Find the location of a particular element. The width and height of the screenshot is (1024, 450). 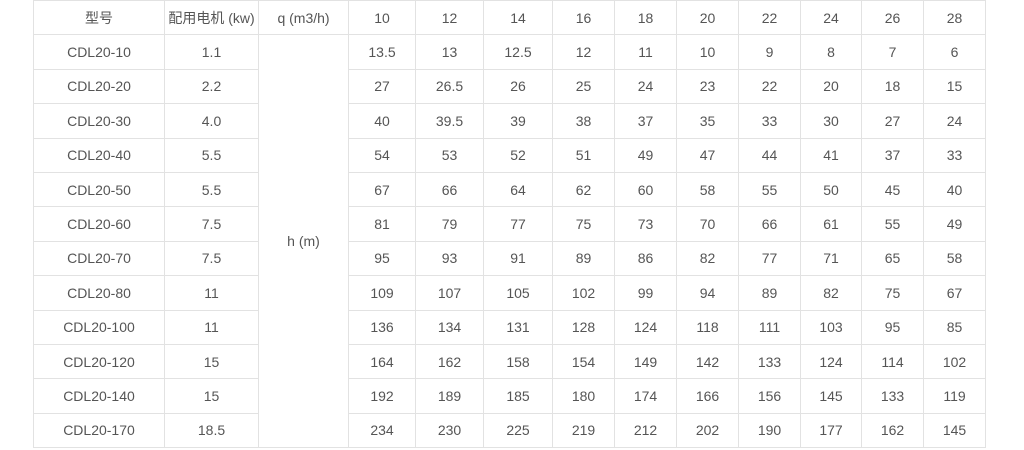

head-value-cell: 219 is located at coordinates (583, 430).